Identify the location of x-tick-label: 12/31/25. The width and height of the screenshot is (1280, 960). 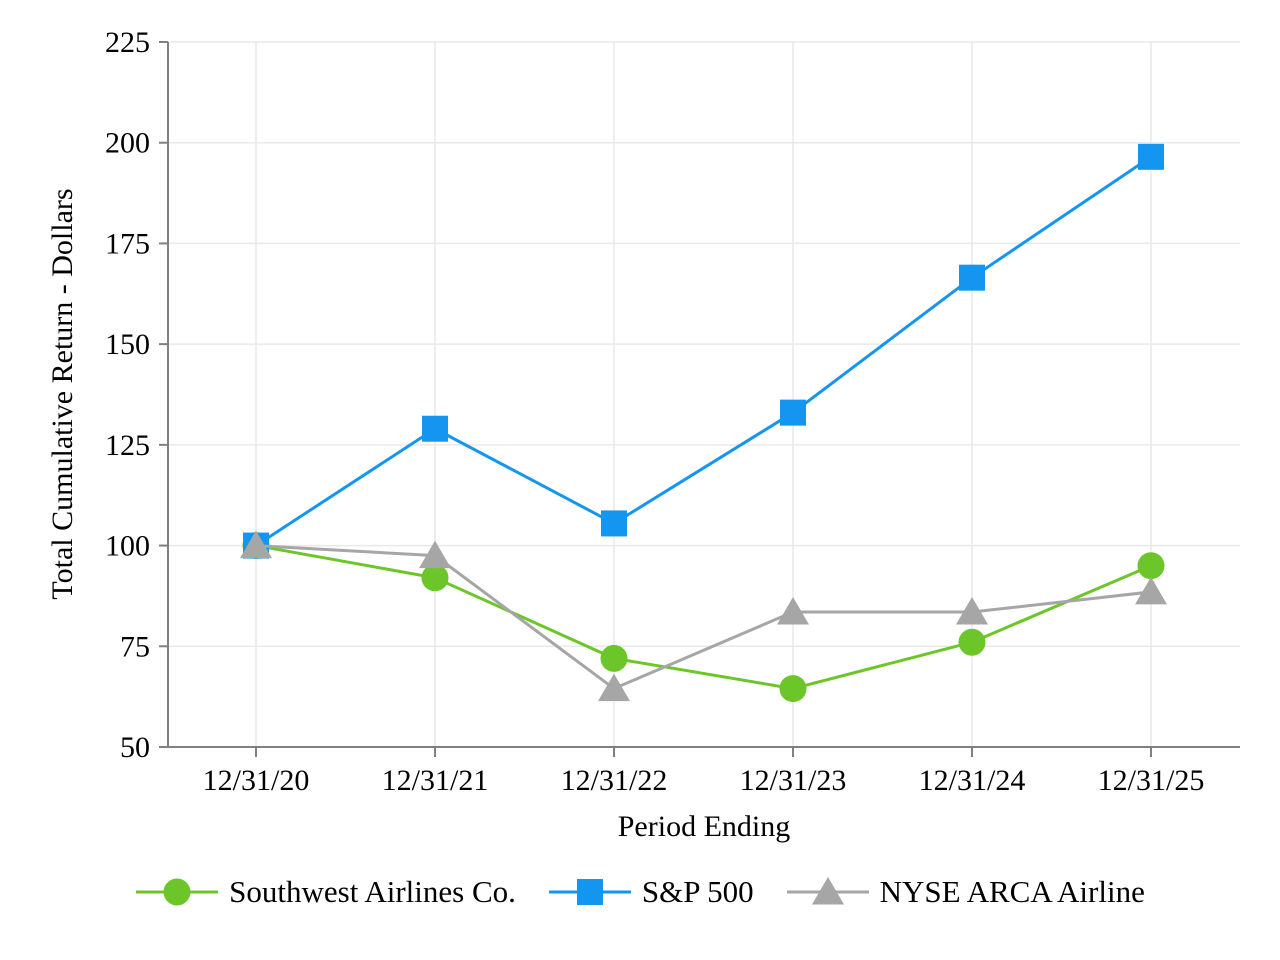
(1151, 780).